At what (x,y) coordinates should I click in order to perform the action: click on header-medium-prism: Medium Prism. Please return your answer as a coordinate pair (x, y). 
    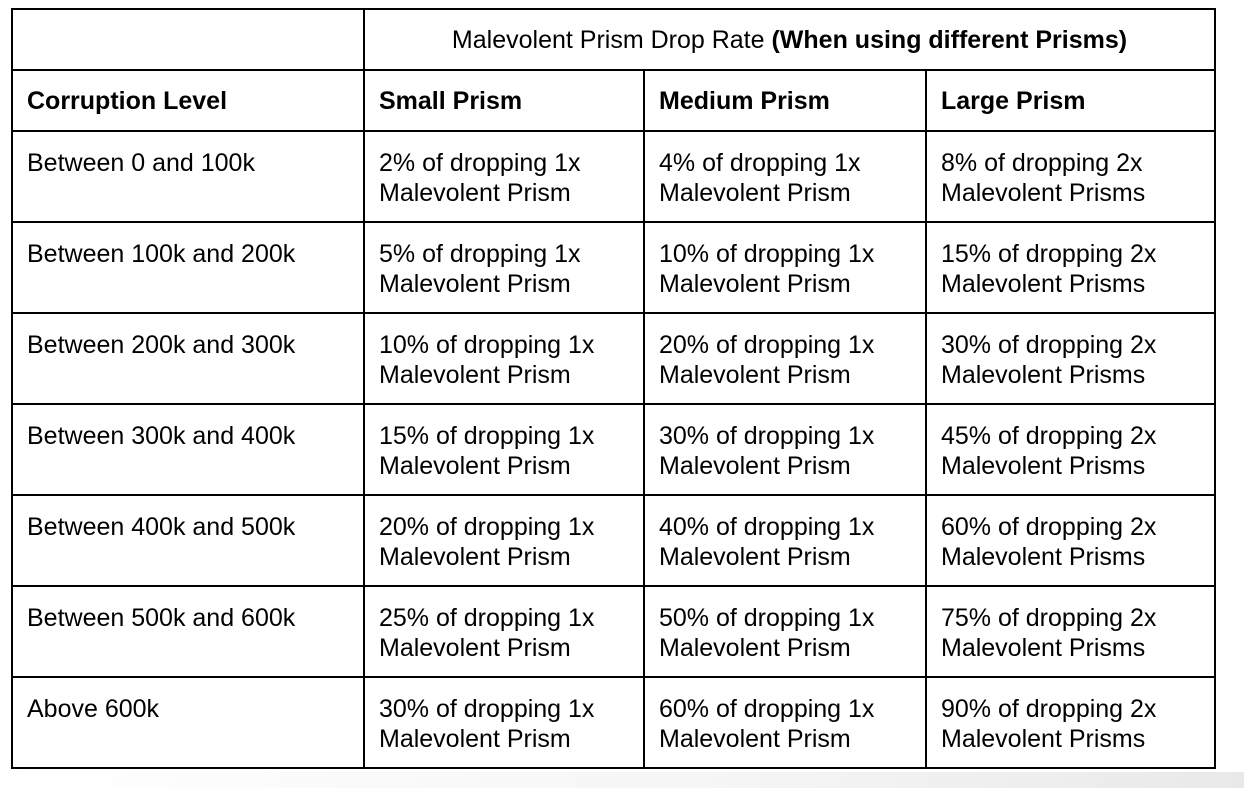
    Looking at the image, I should click on (785, 100).